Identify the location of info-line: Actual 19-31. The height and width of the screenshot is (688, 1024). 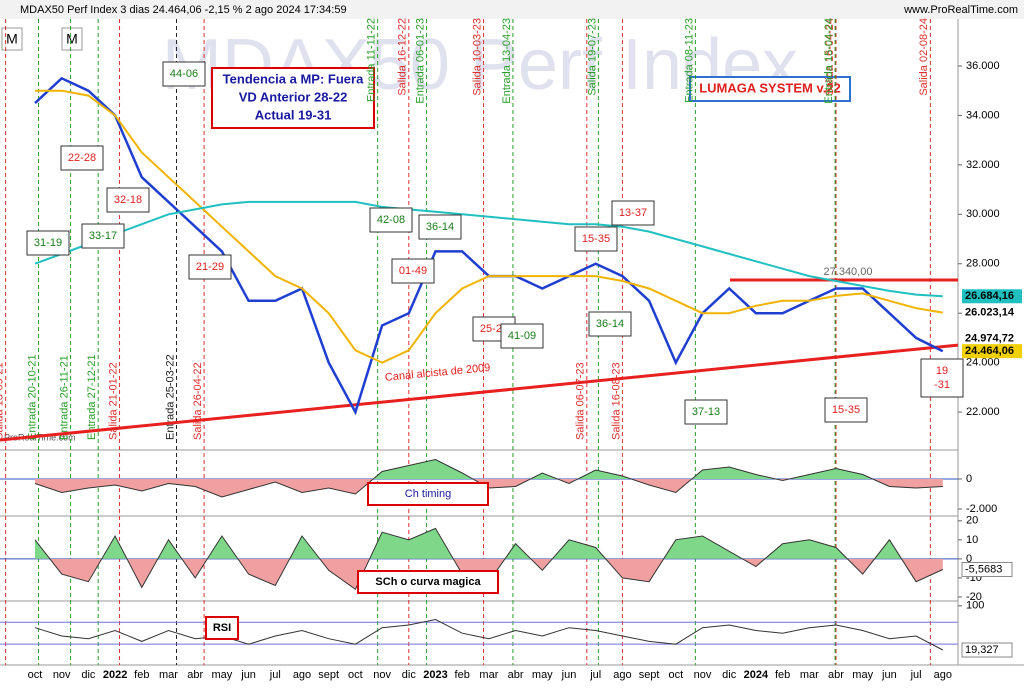
(293, 114).